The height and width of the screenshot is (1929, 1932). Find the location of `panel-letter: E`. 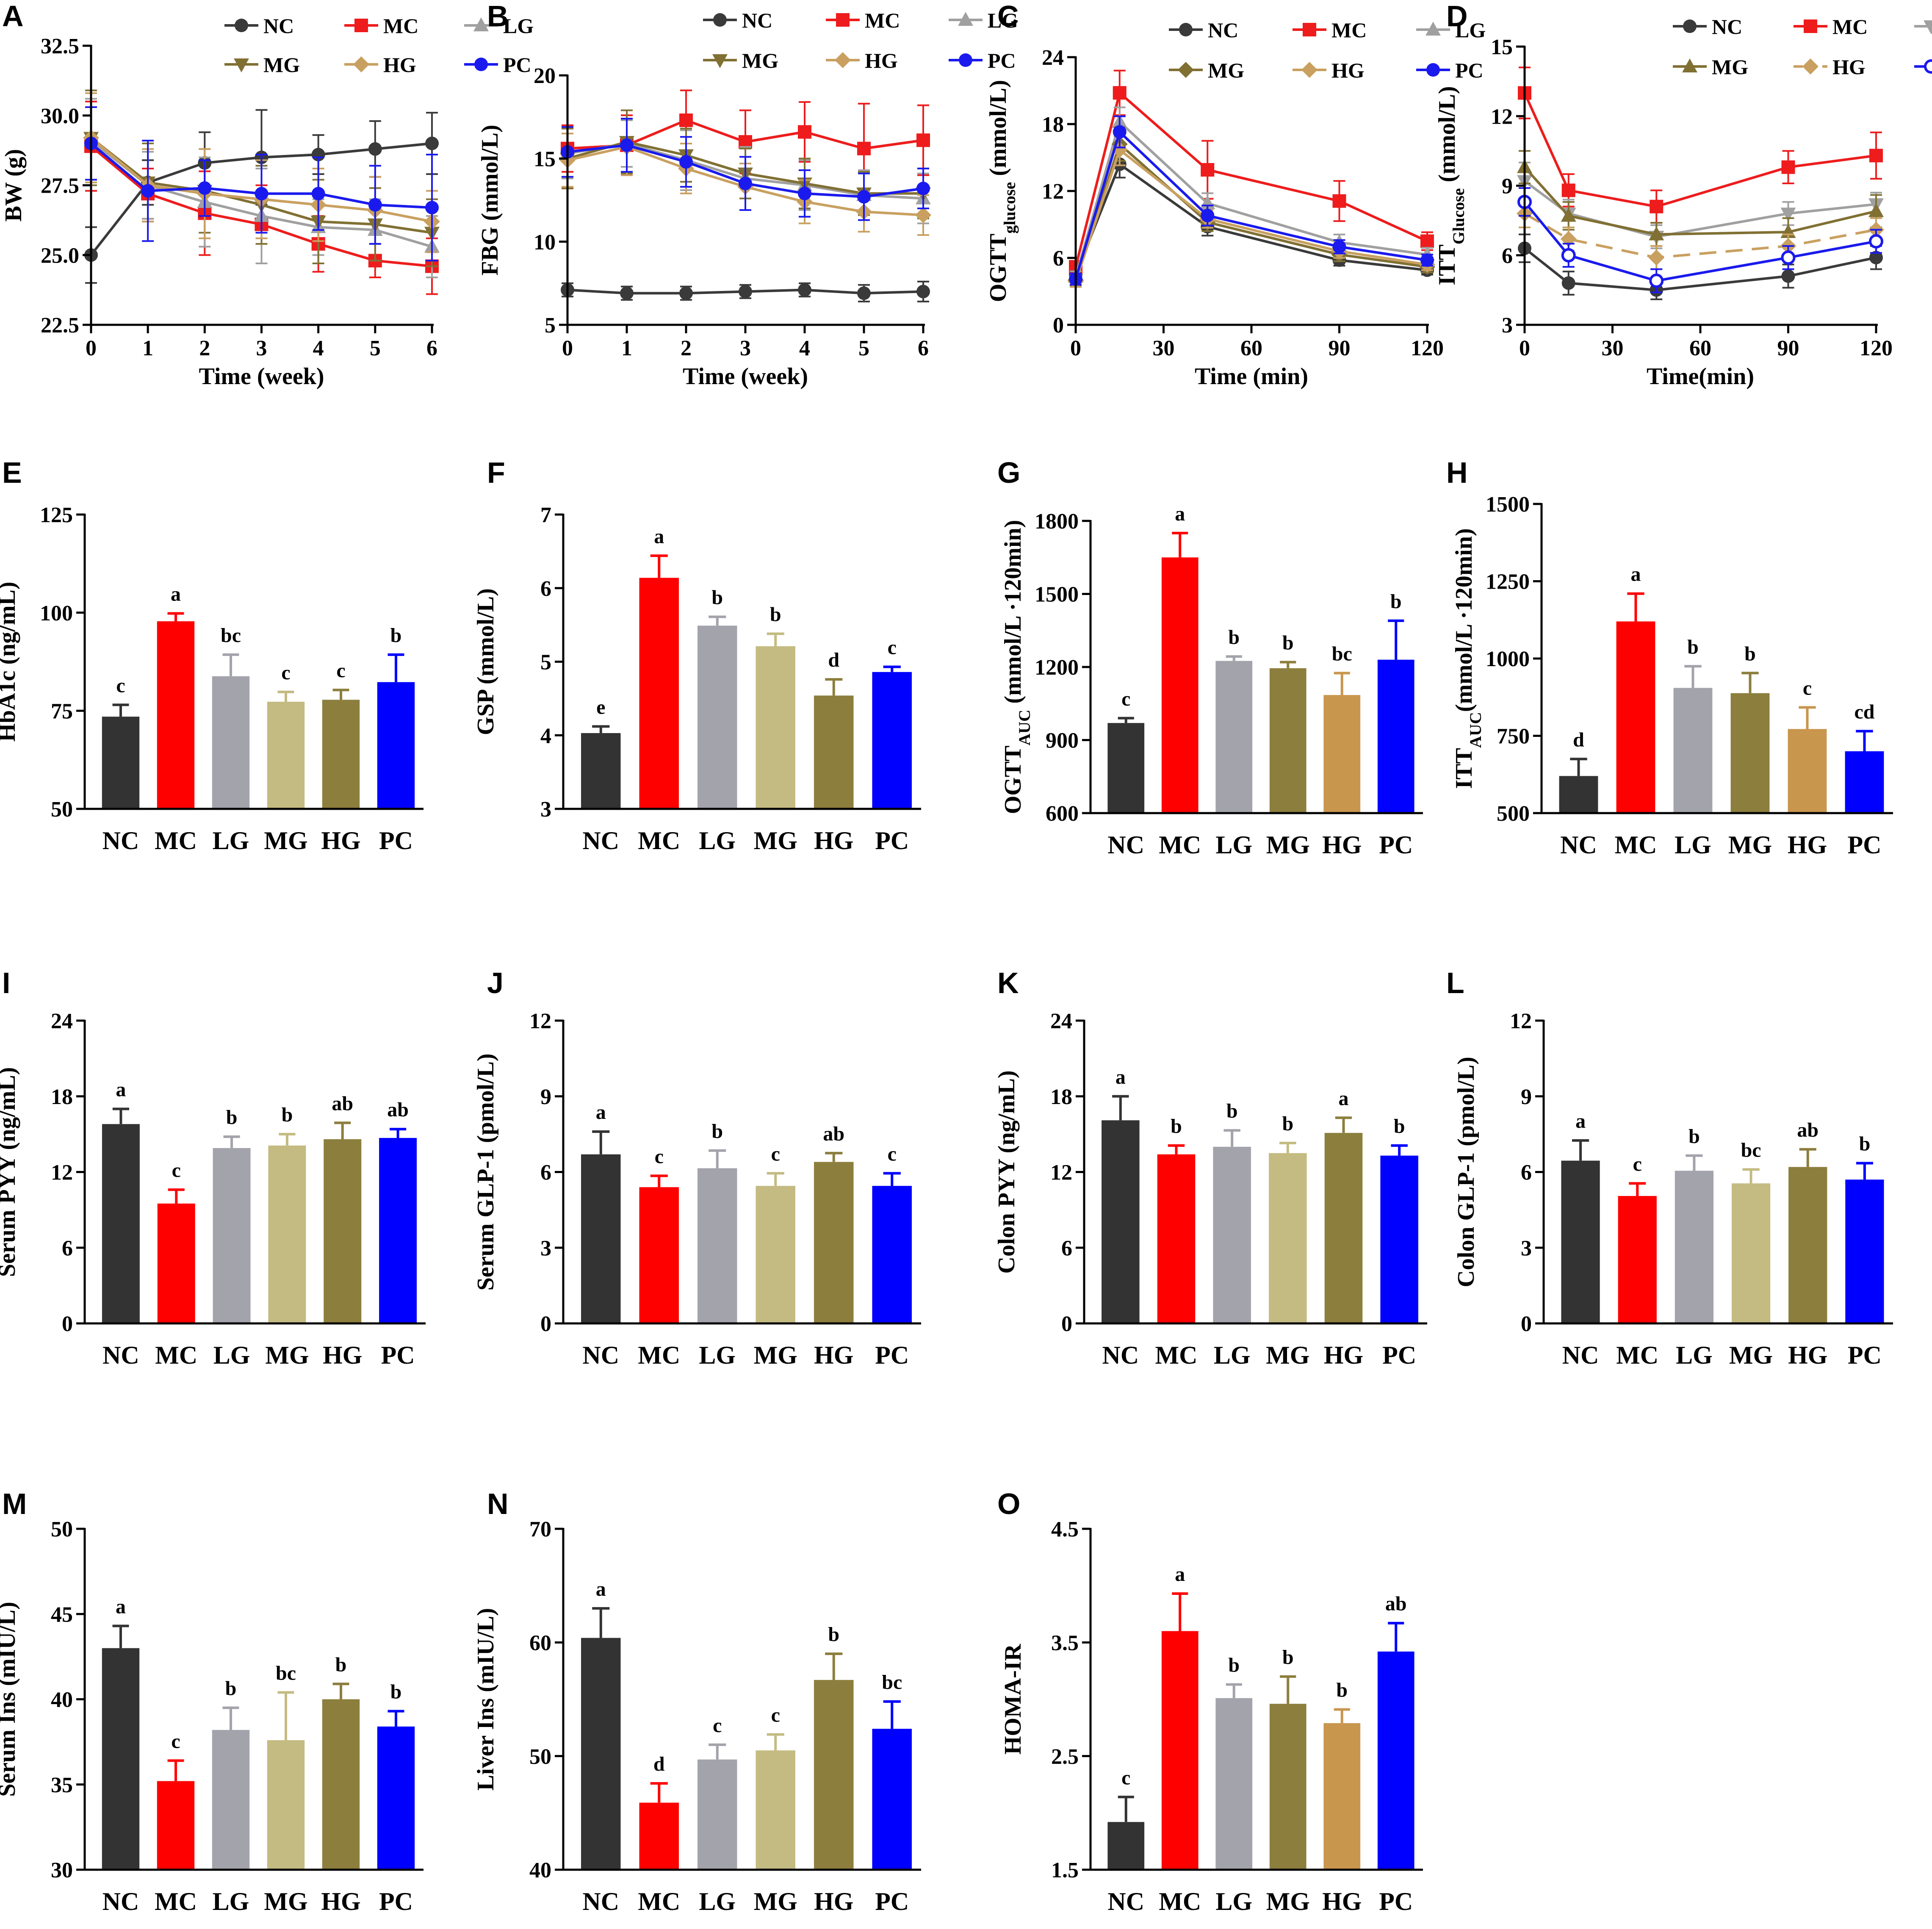

panel-letter: E is located at coordinates (12, 472).